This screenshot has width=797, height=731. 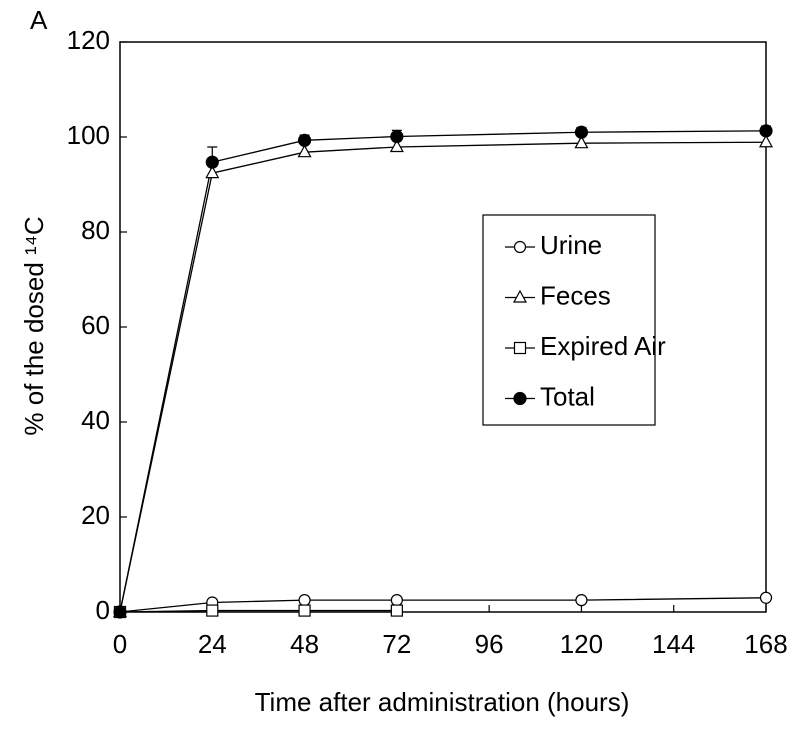 What do you see at coordinates (571, 245) in the screenshot?
I see `legend-label: Urine` at bounding box center [571, 245].